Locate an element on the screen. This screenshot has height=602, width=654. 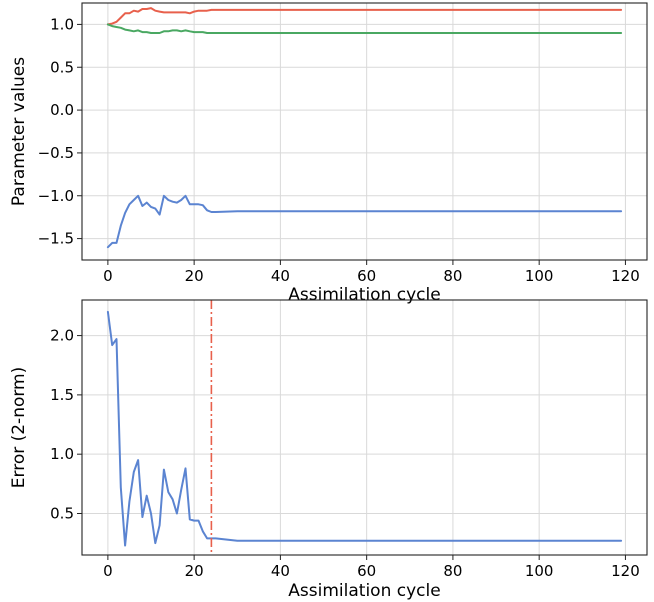
y-axis-label: Parameter values is located at coordinates (19, 131).